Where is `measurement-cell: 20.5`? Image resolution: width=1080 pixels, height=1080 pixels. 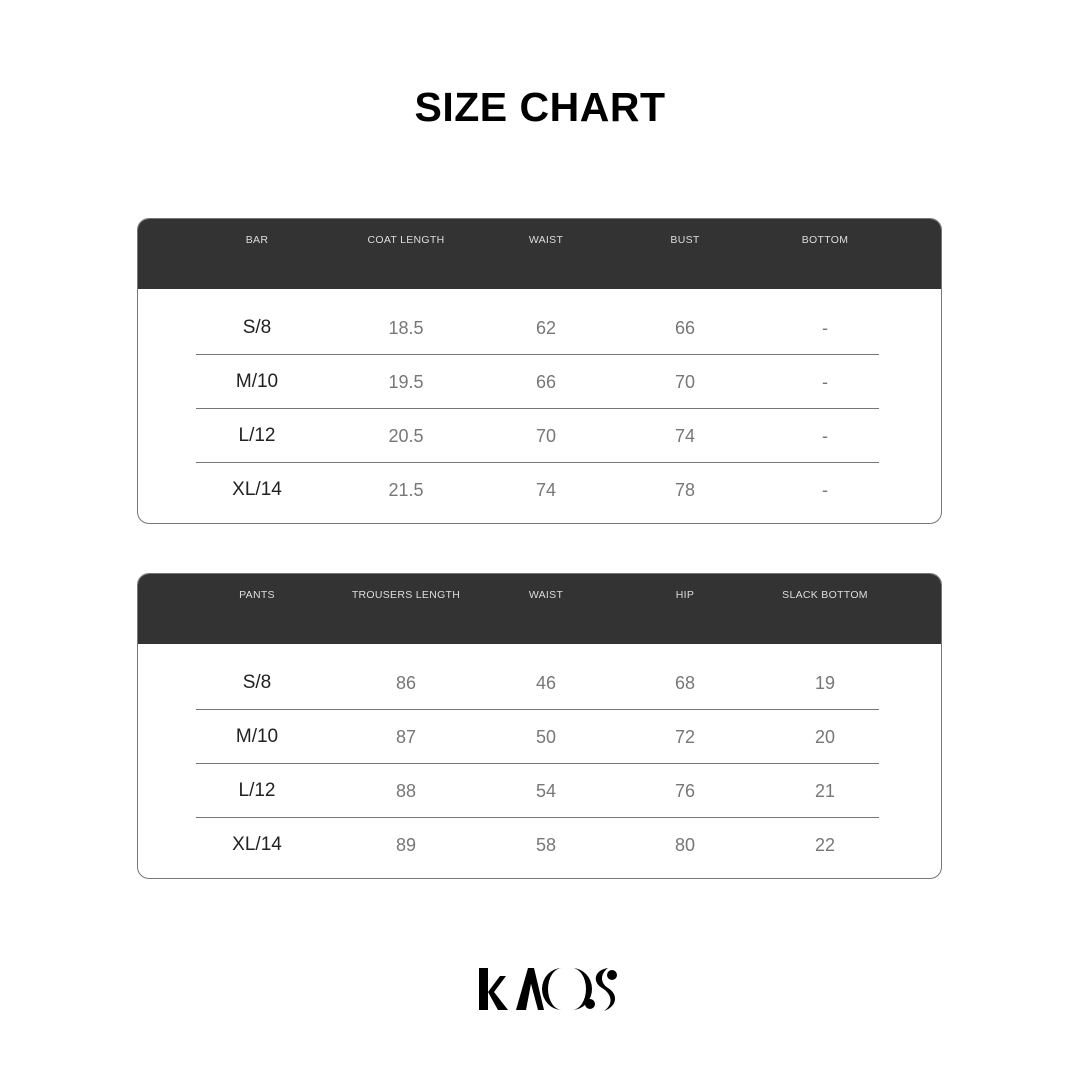
measurement-cell: 20.5 is located at coordinates (406, 436).